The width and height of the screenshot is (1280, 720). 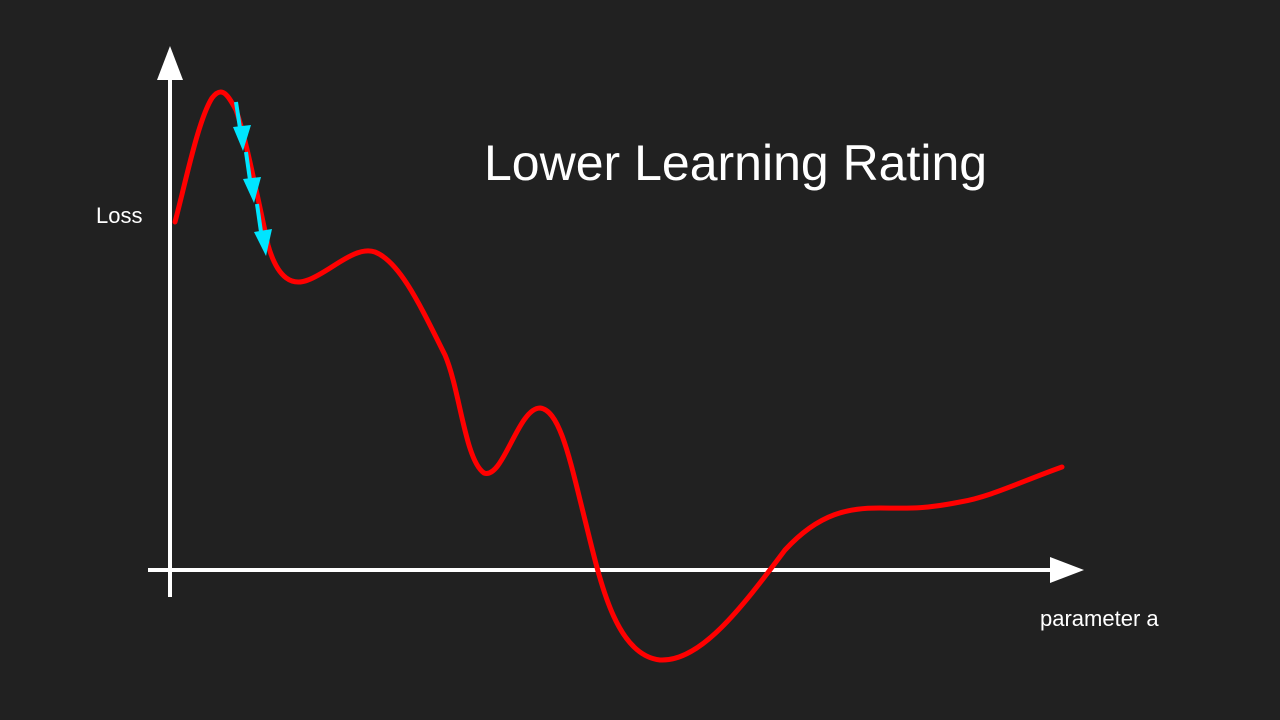 I want to click on descent-step-2-shaft, so click(x=248, y=166).